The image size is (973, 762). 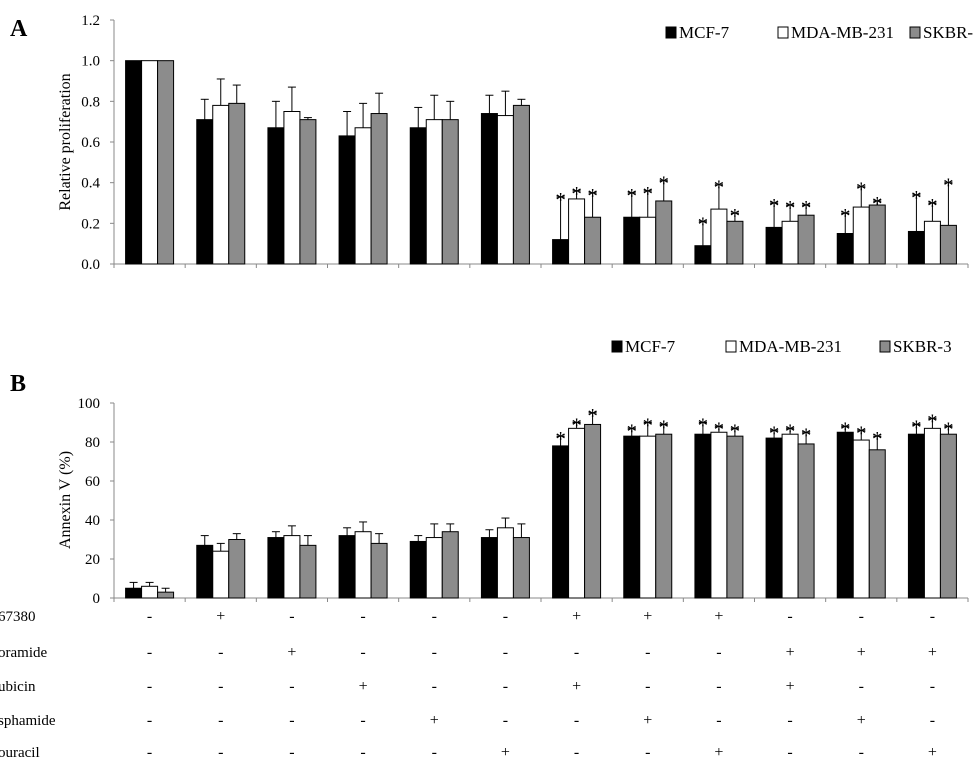 What do you see at coordinates (90, 143) in the screenshot?
I see `y-tick-label: 0.6` at bounding box center [90, 143].